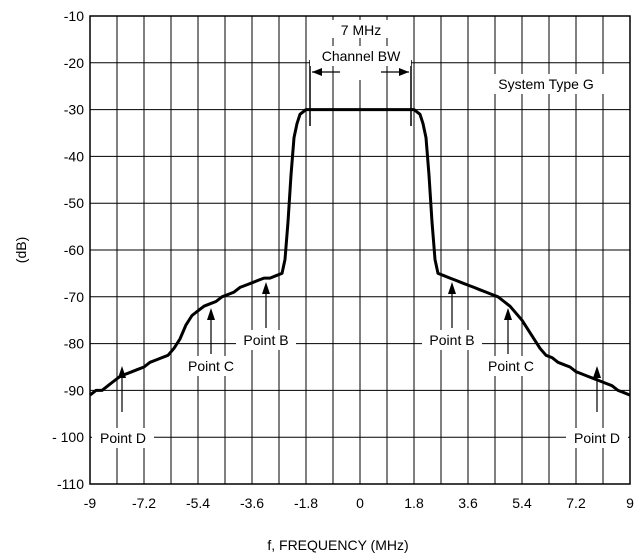 Image resolution: width=639 pixels, height=558 pixels. Describe the element at coordinates (576, 503) in the screenshot. I see `x-tick-label: 7.2` at that location.